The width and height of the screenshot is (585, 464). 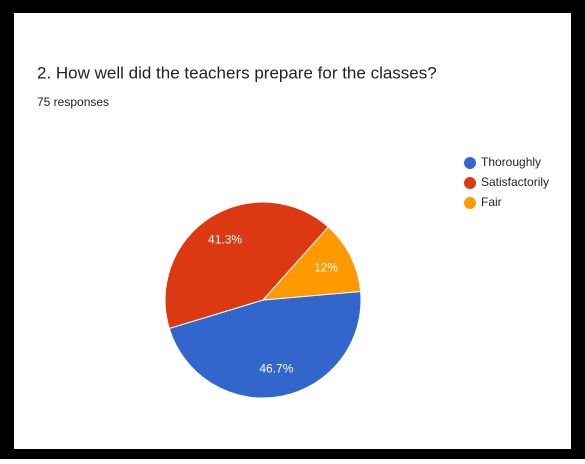 What do you see at coordinates (326, 268) in the screenshot?
I see `slice-label: 12%` at bounding box center [326, 268].